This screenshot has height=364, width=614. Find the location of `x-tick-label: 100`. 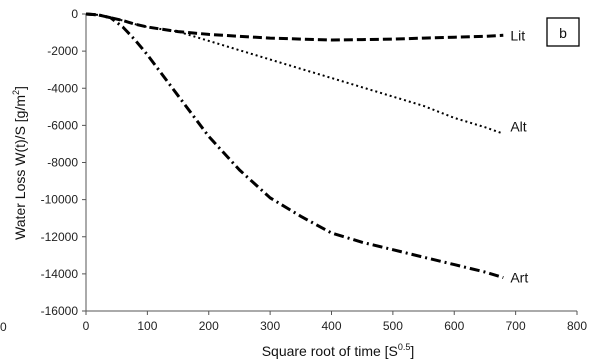

x-tick-label: 100 is located at coordinates (147, 326).